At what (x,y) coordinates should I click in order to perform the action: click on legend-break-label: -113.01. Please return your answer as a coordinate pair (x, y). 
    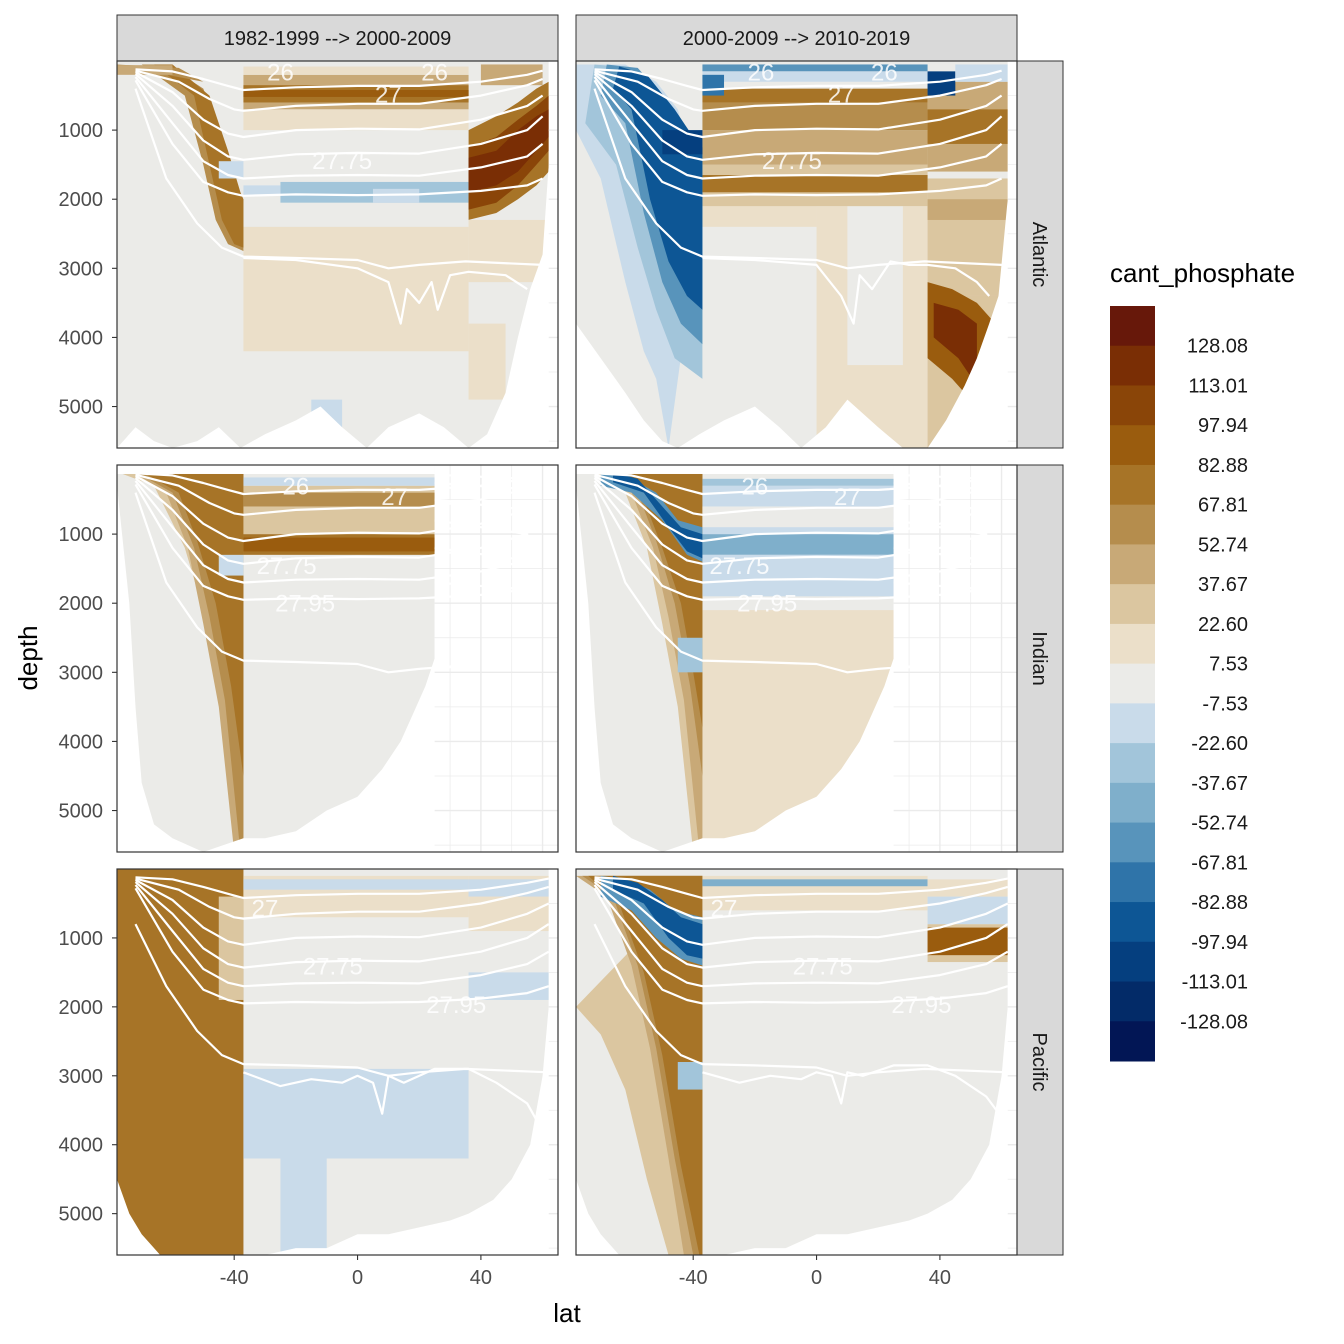
    Looking at the image, I should click on (1215, 983).